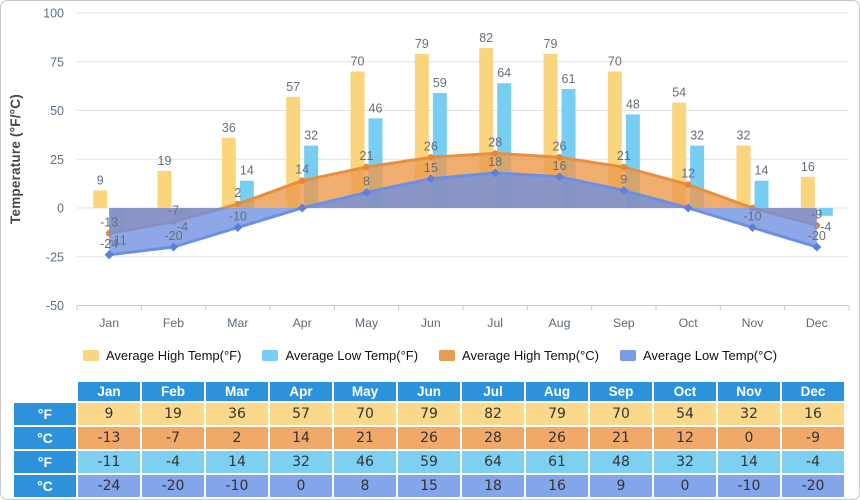 Image resolution: width=860 pixels, height=500 pixels. I want to click on table-row: °C -13 -7 2 14 21 26 28 26 21 12 0 -9, so click(429, 438).